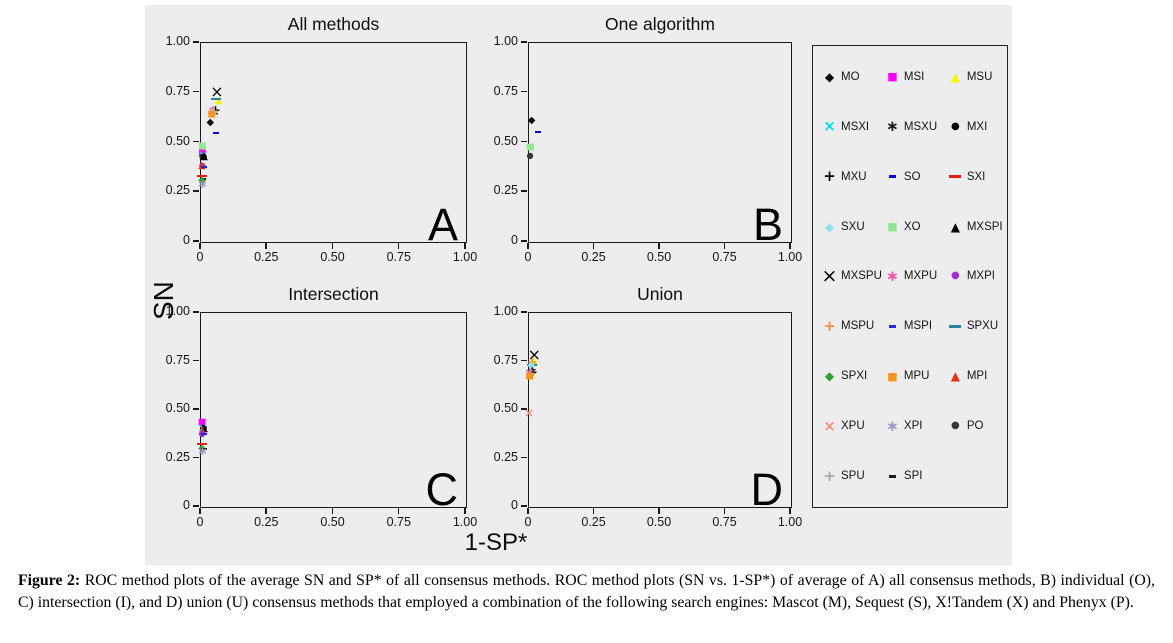 Image resolution: width=1173 pixels, height=643 pixels. I want to click on data-point-xpu: ×, so click(202, 146).